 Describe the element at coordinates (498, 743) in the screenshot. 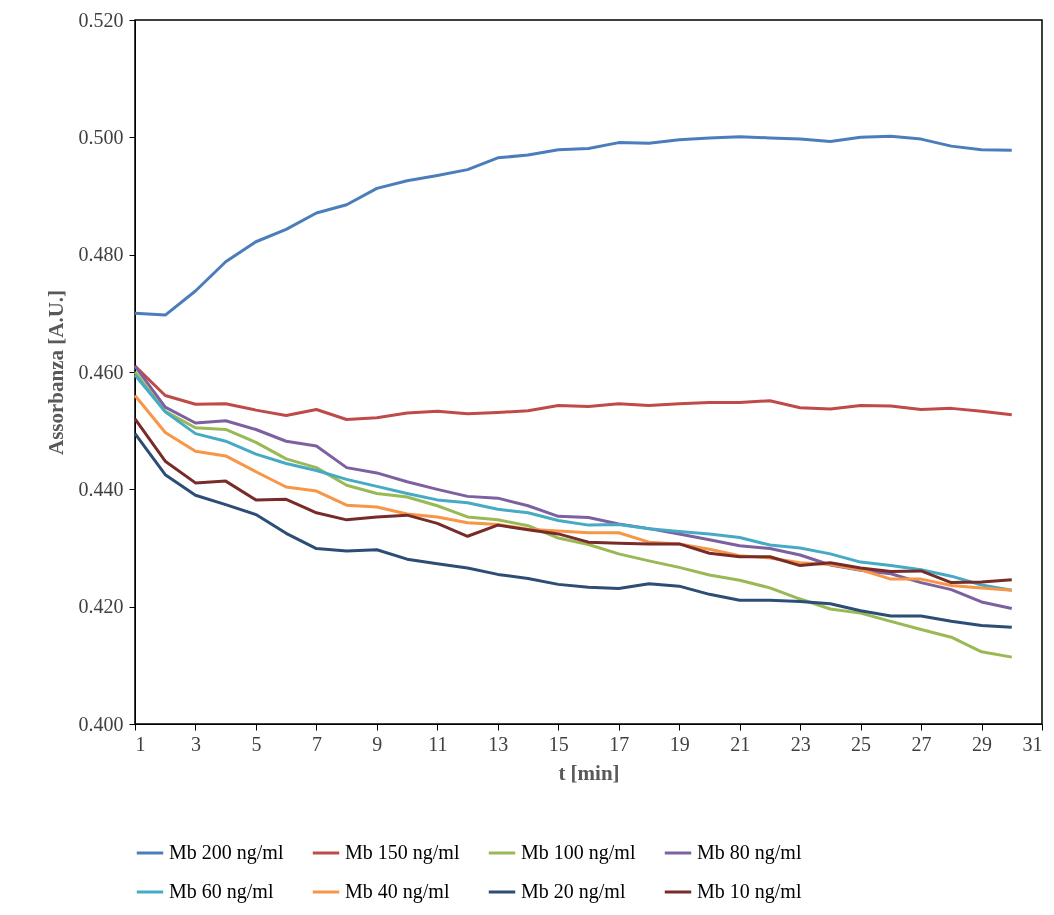

I see `x-tick-label: 13` at that location.